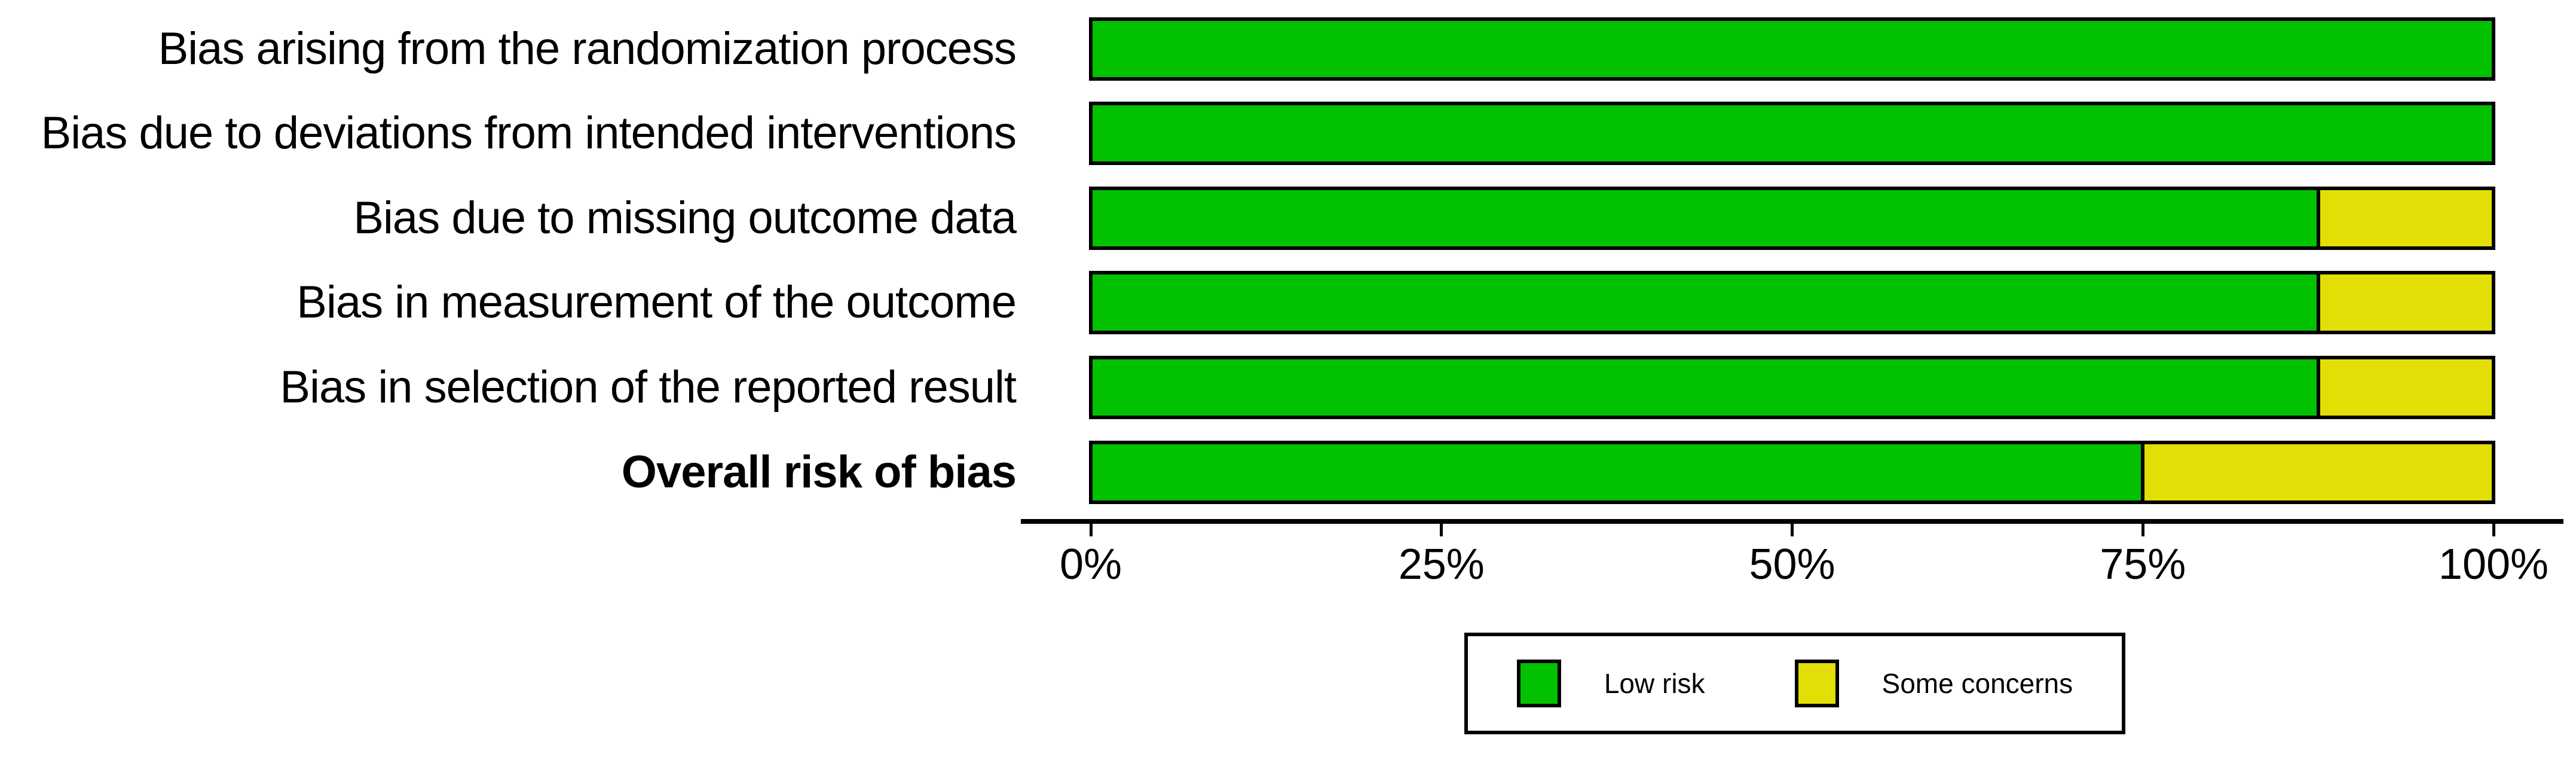 The width and height of the screenshot is (2576, 760). What do you see at coordinates (819, 472) in the screenshot?
I see `category-label: Overall risk of bias` at bounding box center [819, 472].